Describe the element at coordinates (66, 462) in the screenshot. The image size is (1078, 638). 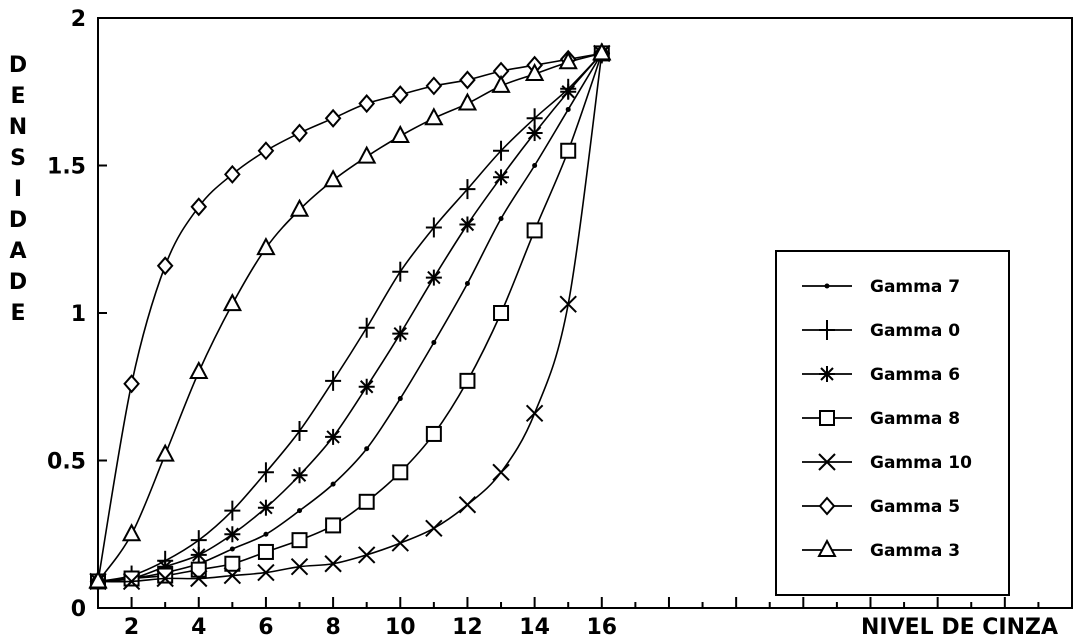
I see `y-tick-label: 0.5` at that location.